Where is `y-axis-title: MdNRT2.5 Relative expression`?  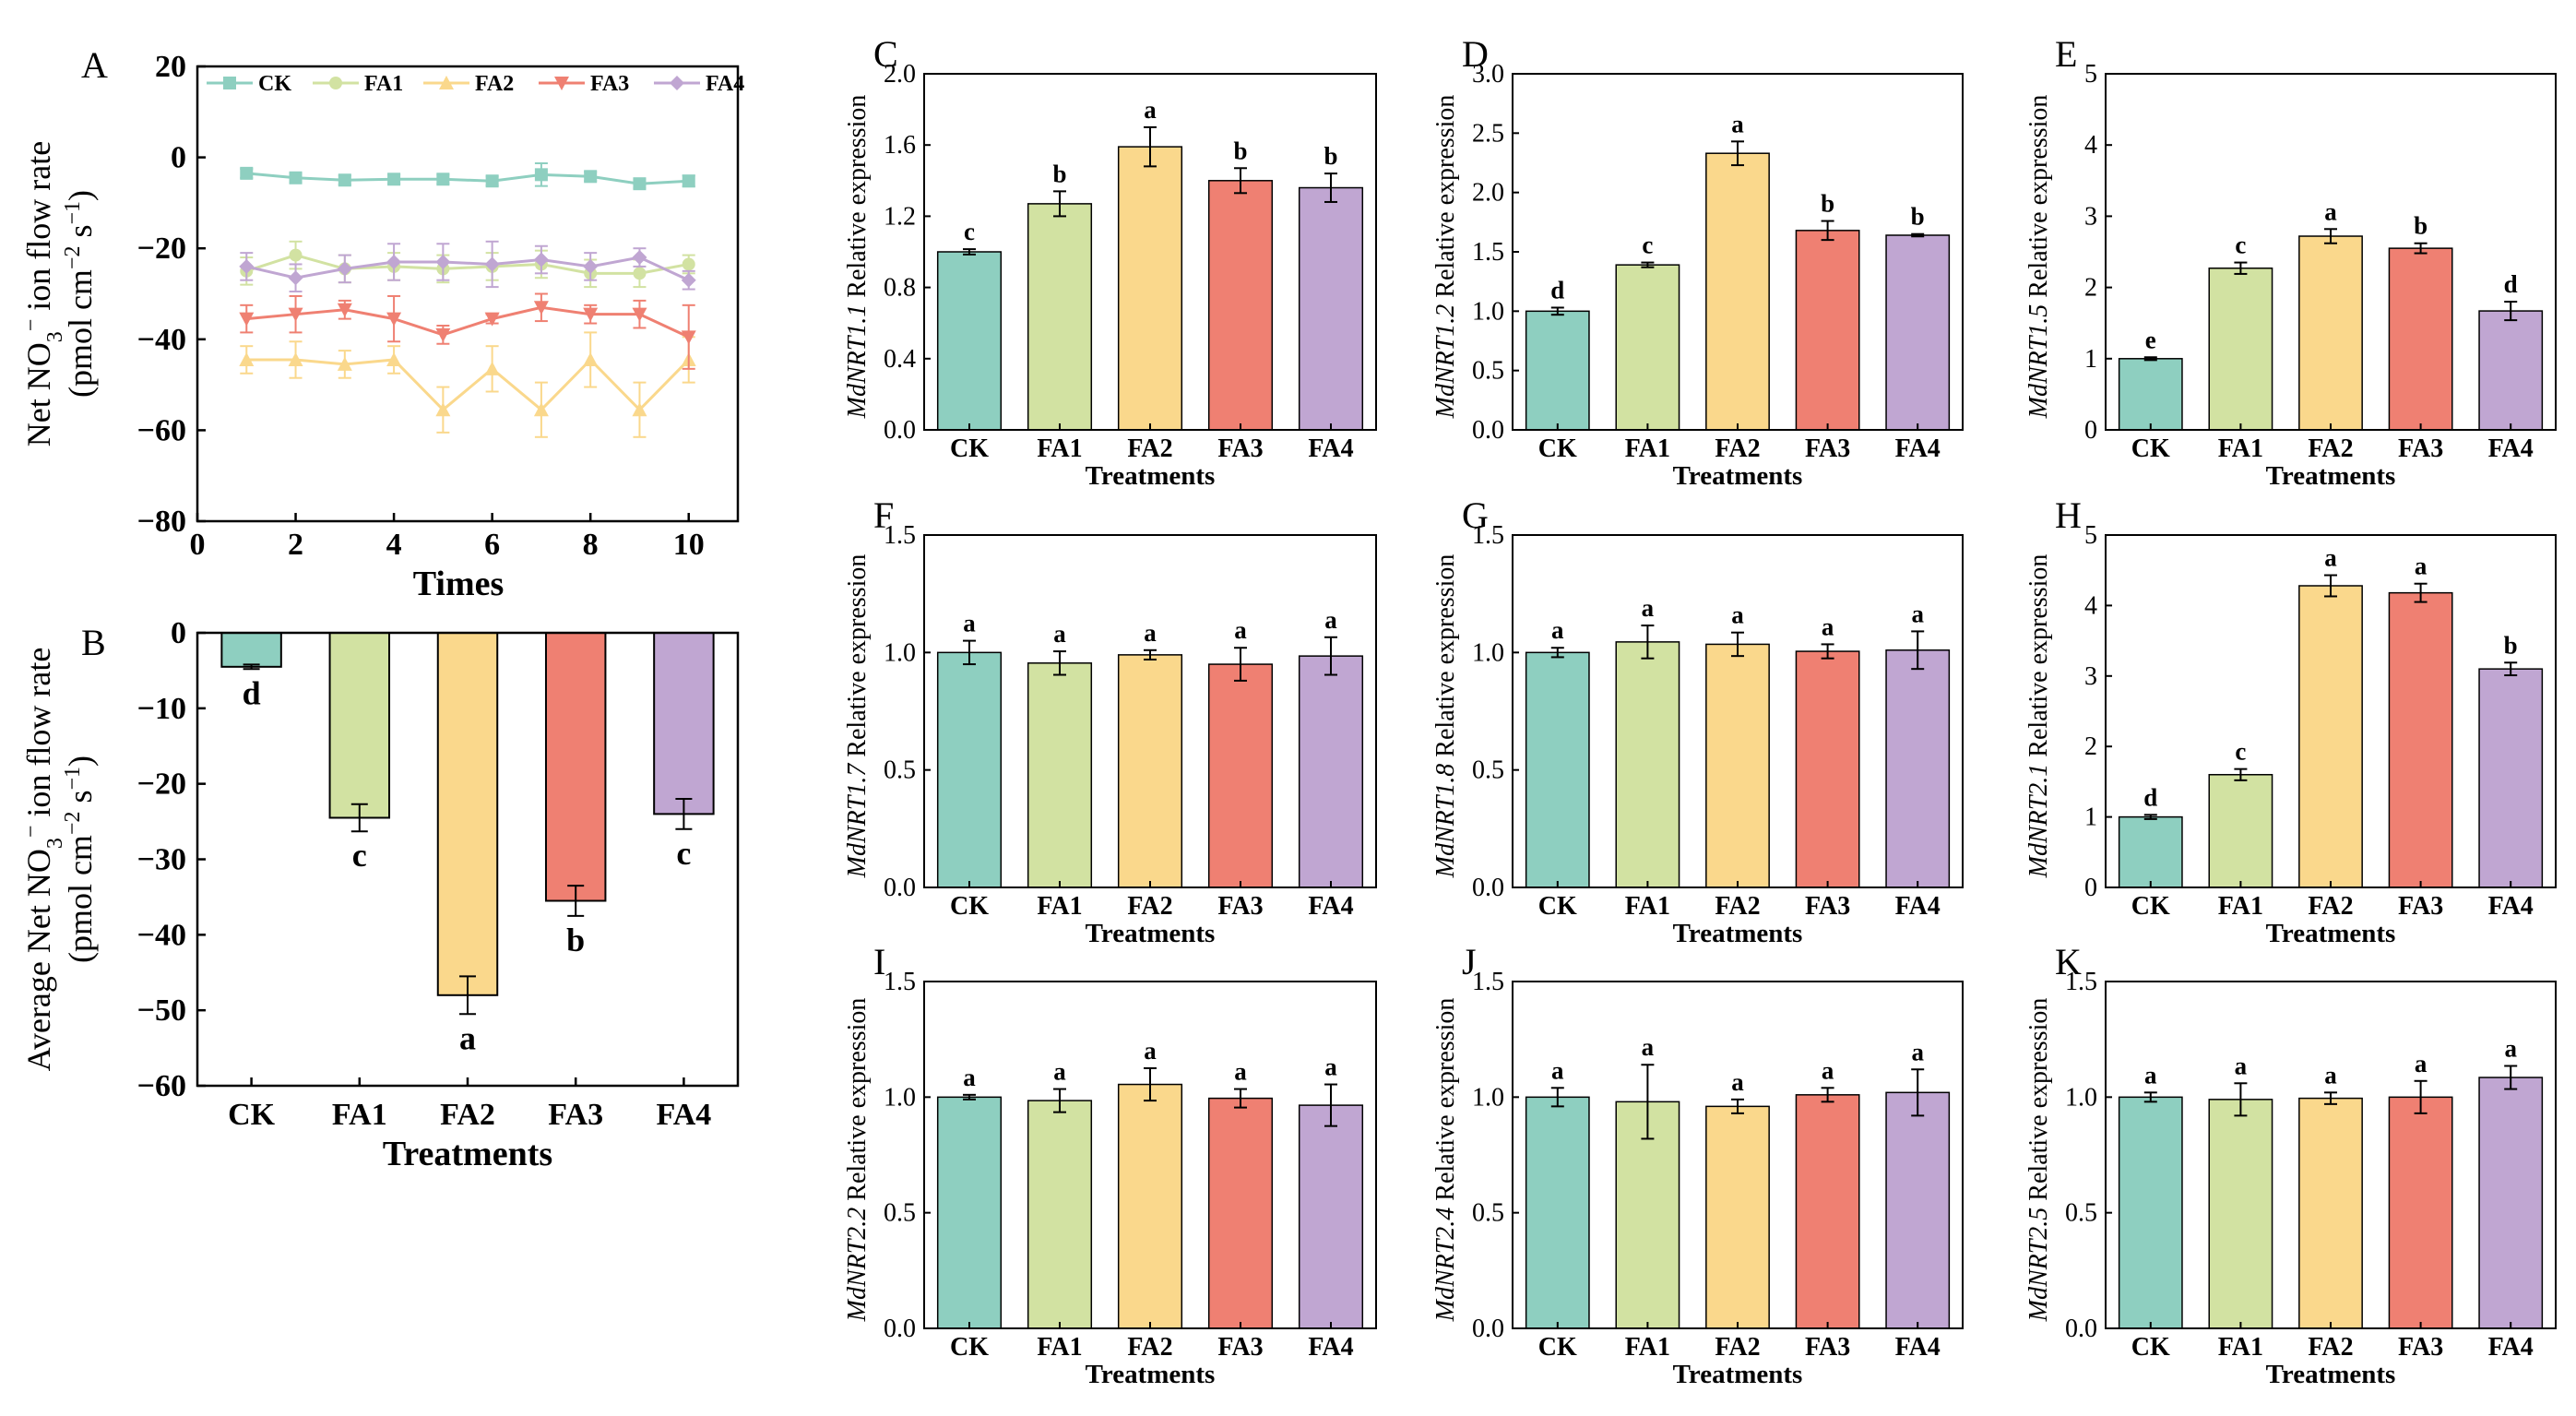
y-axis-title: MdNRT2.5 Relative expression is located at coordinates (2038, 1160).